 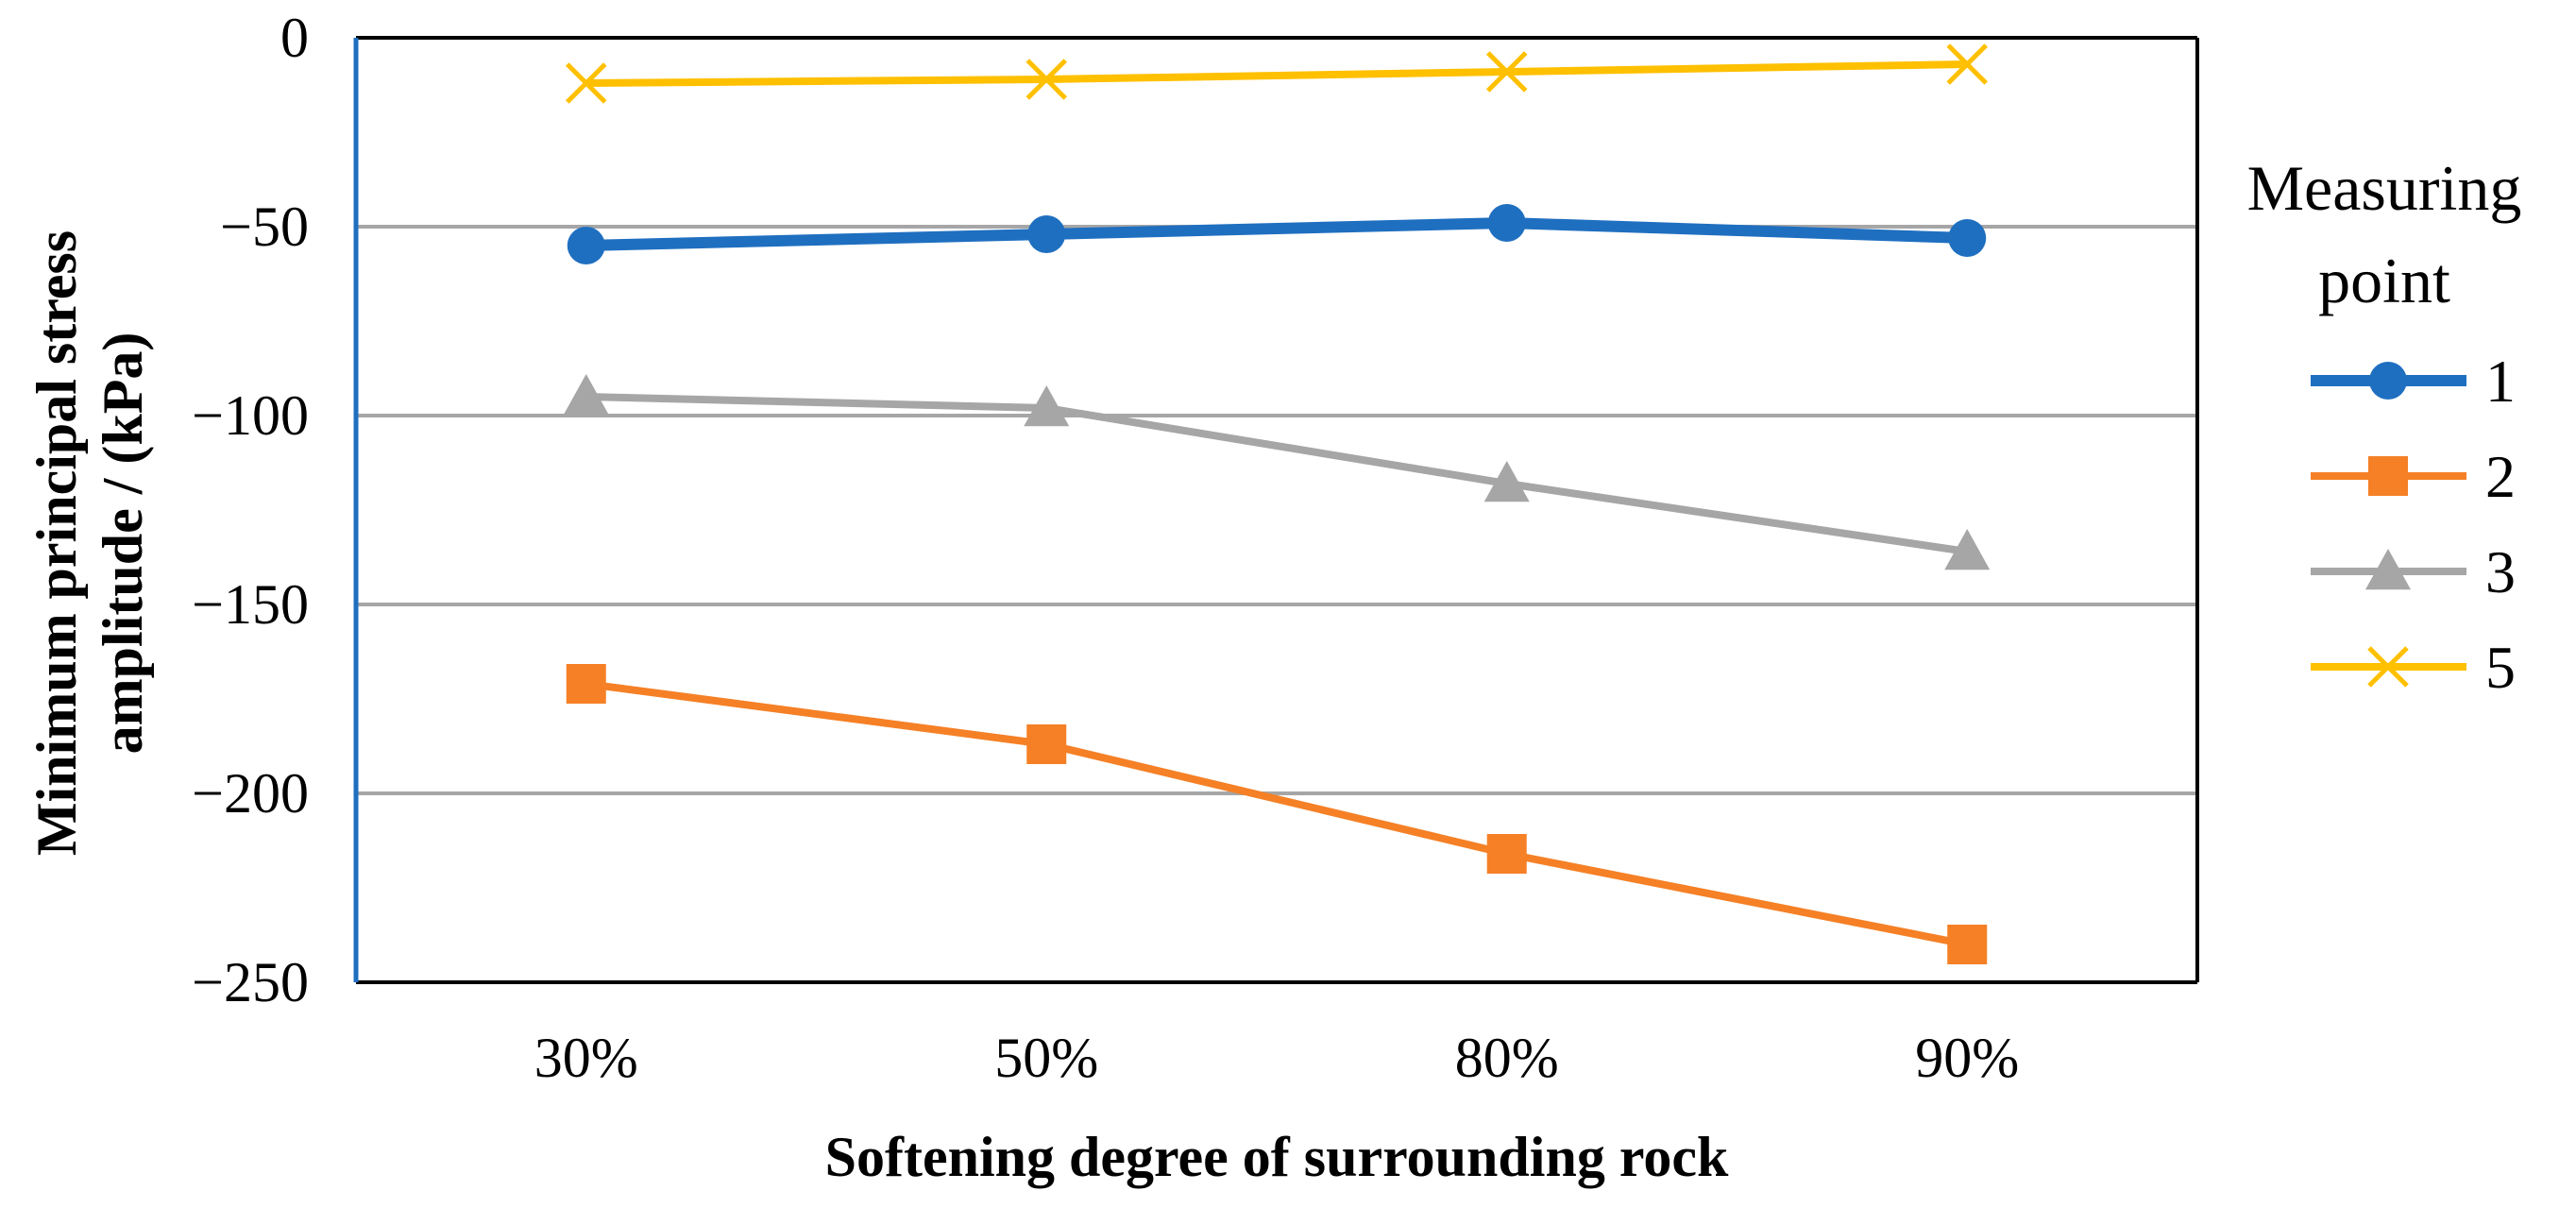 What do you see at coordinates (2500, 477) in the screenshot?
I see `legend-label-2: 2` at bounding box center [2500, 477].